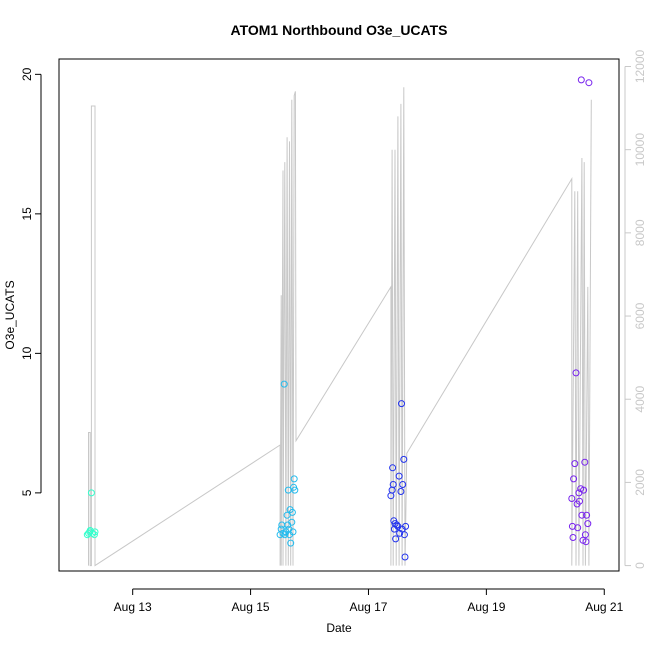 This screenshot has width=650, height=650. I want to click on chart-title: ATOM1 Northbound O3e_UCATS, so click(339, 30).